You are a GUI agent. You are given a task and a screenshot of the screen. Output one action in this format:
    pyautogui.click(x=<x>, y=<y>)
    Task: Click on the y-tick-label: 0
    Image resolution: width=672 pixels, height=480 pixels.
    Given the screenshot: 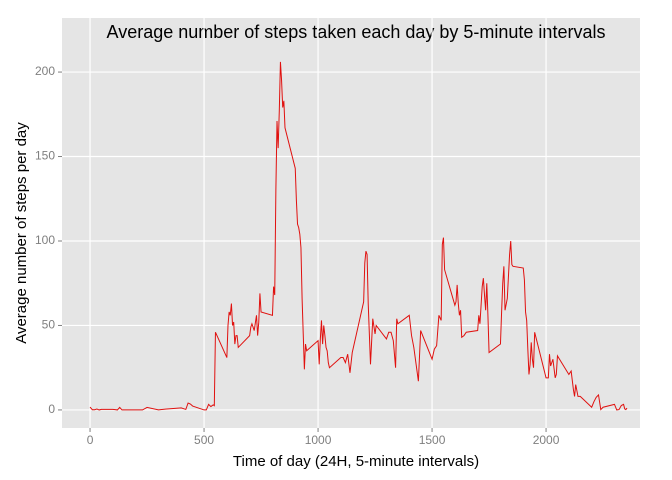 What is the action you would take?
    pyautogui.click(x=51, y=409)
    